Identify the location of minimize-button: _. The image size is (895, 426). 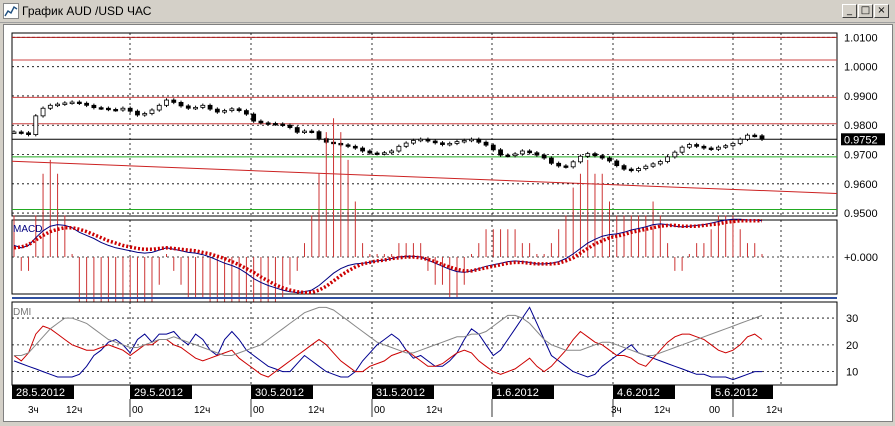
(849, 11).